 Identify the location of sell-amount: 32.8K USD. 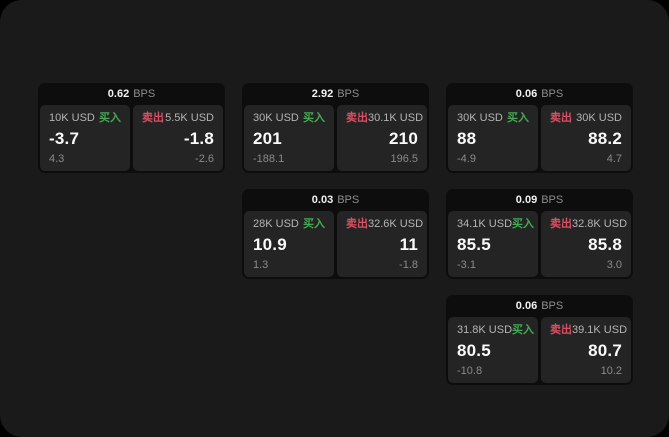
(600, 224).